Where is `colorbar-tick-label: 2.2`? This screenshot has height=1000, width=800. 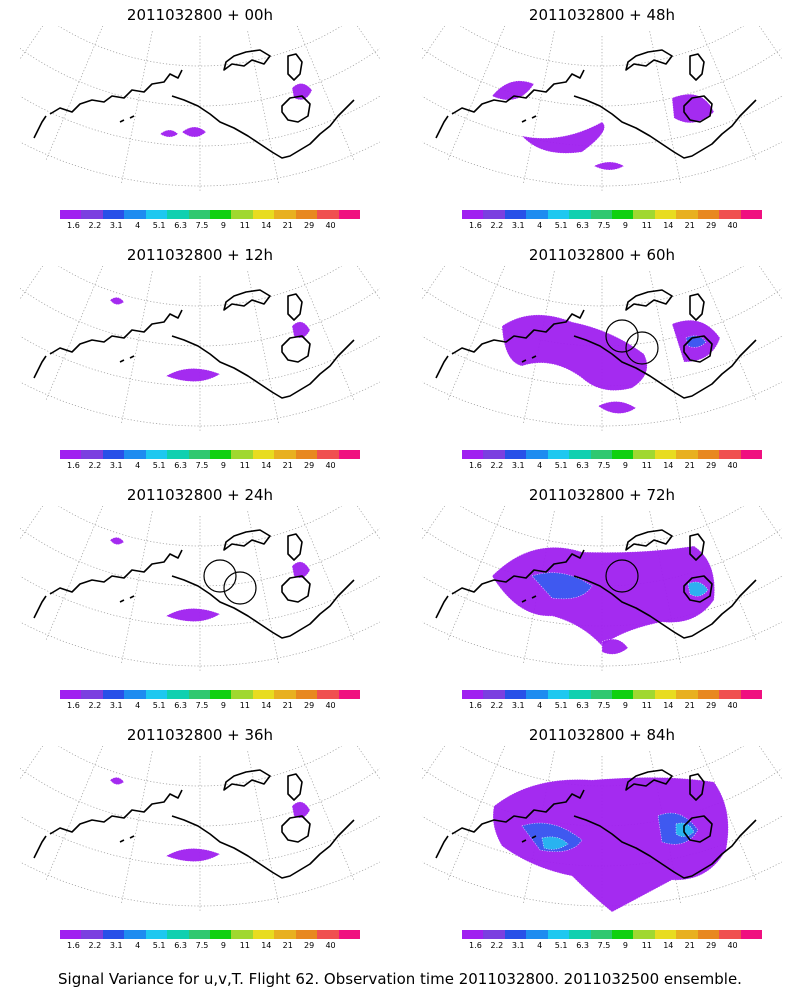 colorbar-tick-label: 2.2 is located at coordinates (95, 225).